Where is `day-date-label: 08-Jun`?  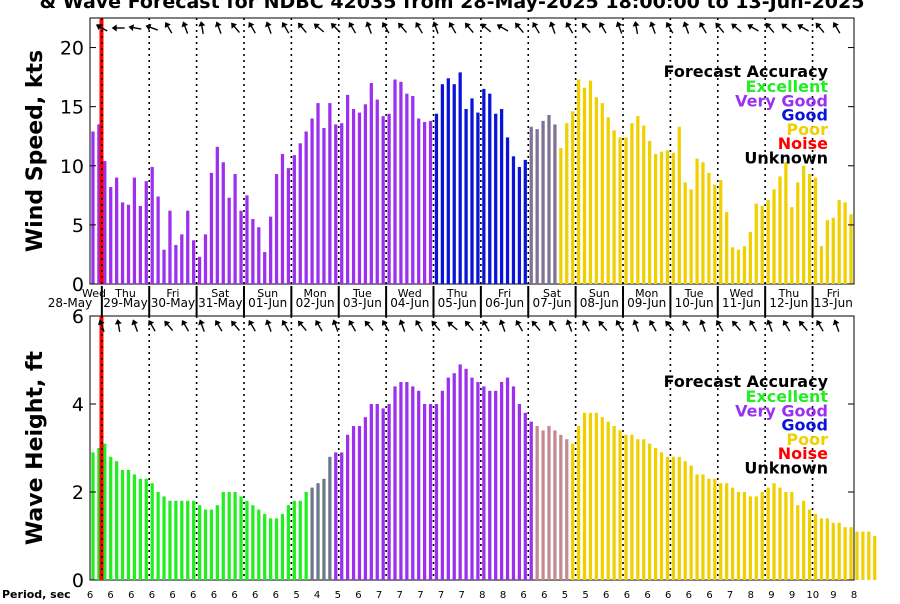 day-date-label: 08-Jun is located at coordinates (599, 303).